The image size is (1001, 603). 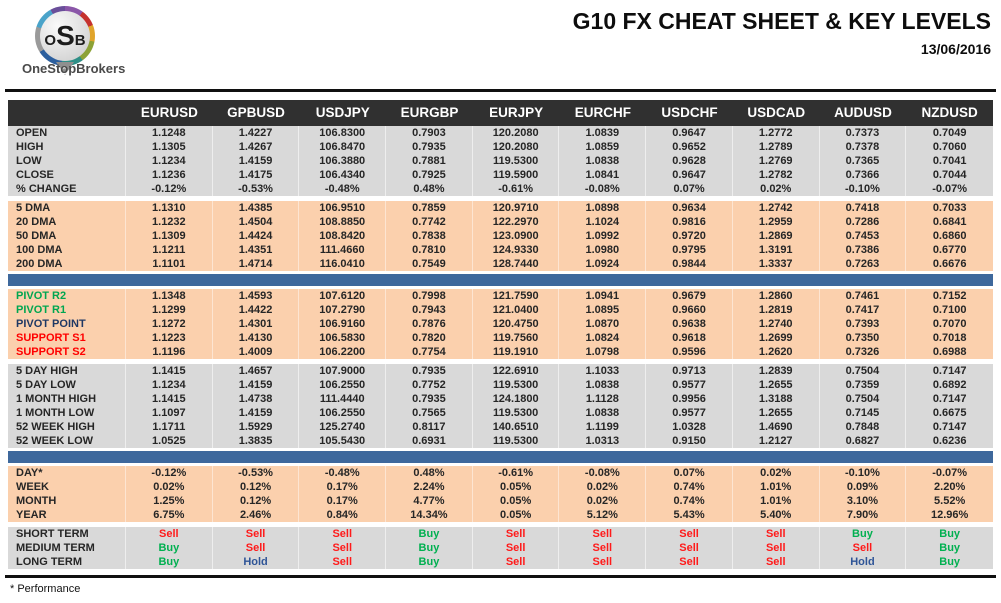 I want to click on cell-usdcad: 1.2819, so click(x=776, y=310).